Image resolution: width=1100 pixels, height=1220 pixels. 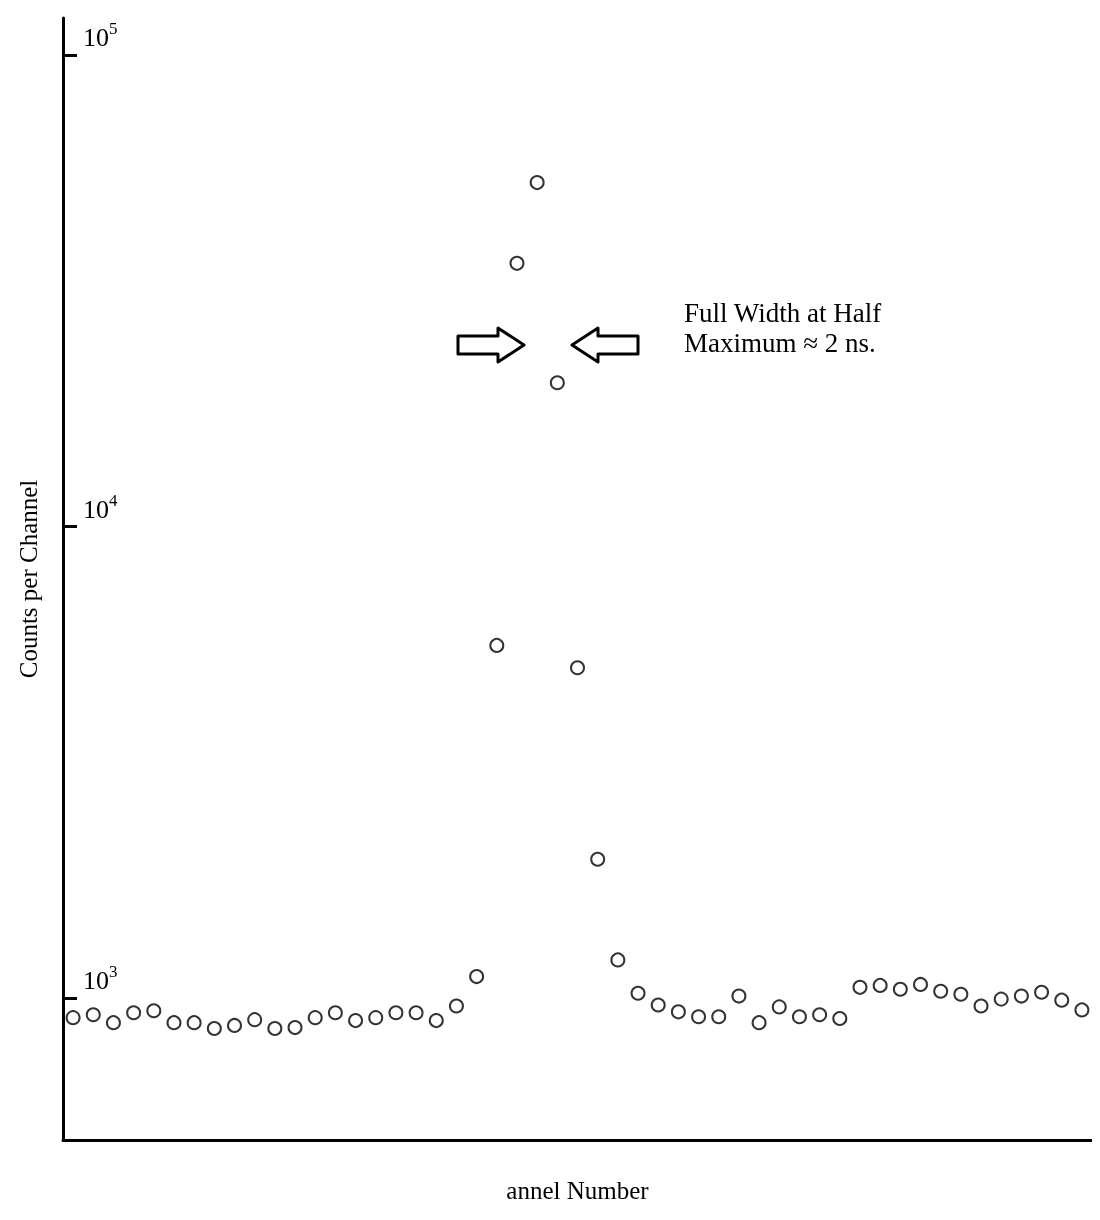 What do you see at coordinates (578, 1190) in the screenshot?
I see `x-axis-title: annel Number` at bounding box center [578, 1190].